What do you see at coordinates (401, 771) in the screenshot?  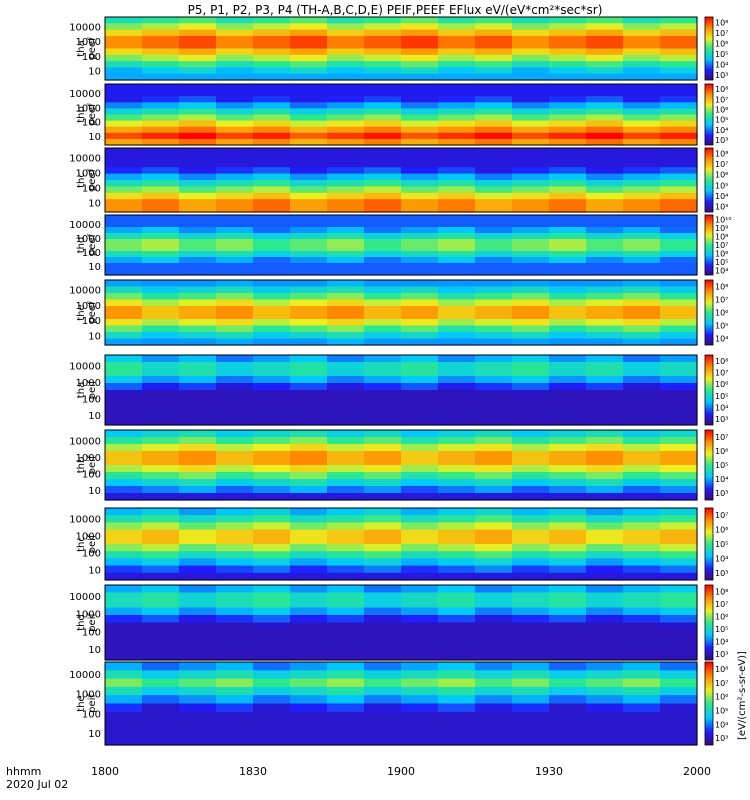 I see `x-tick-label: 1900` at bounding box center [401, 771].